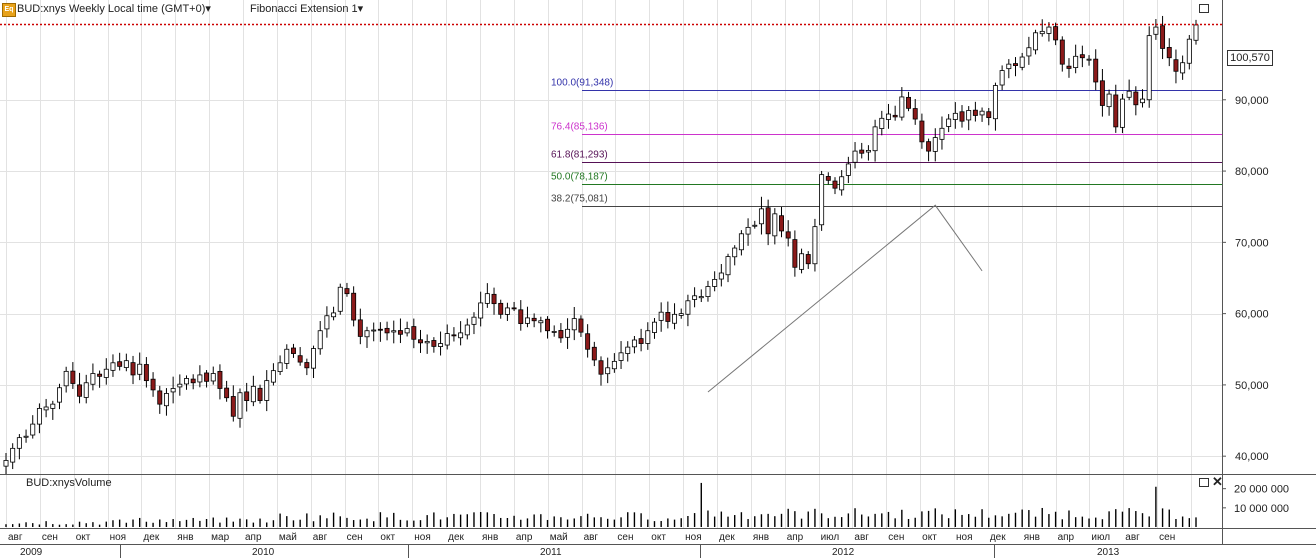 The height and width of the screenshot is (558, 1316). I want to click on study-label: Fibonacci Extension 1▾, so click(306, 8).